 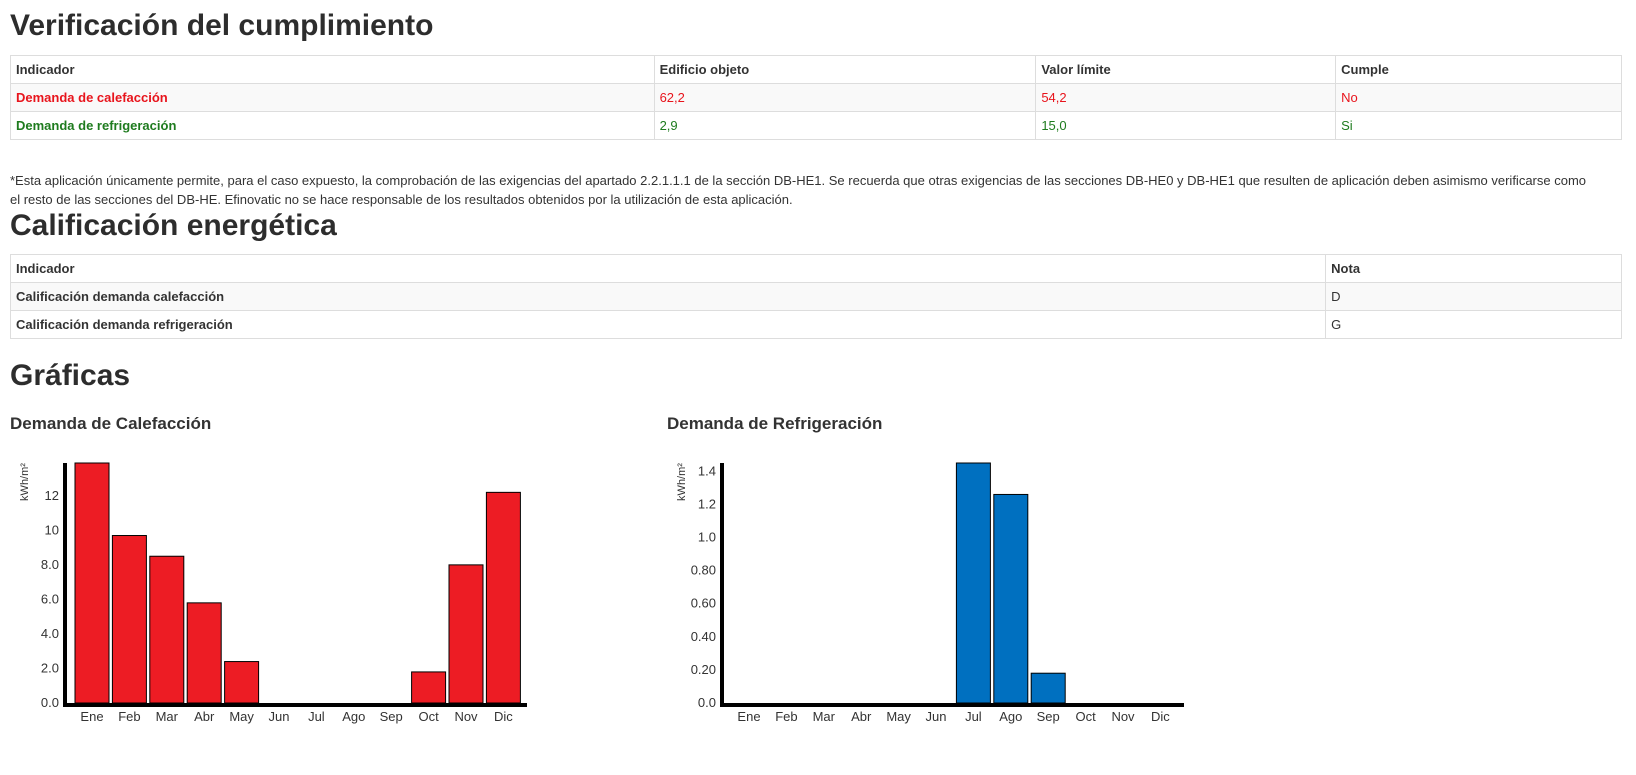 I want to click on y-tick-label: 12, so click(x=52, y=495).